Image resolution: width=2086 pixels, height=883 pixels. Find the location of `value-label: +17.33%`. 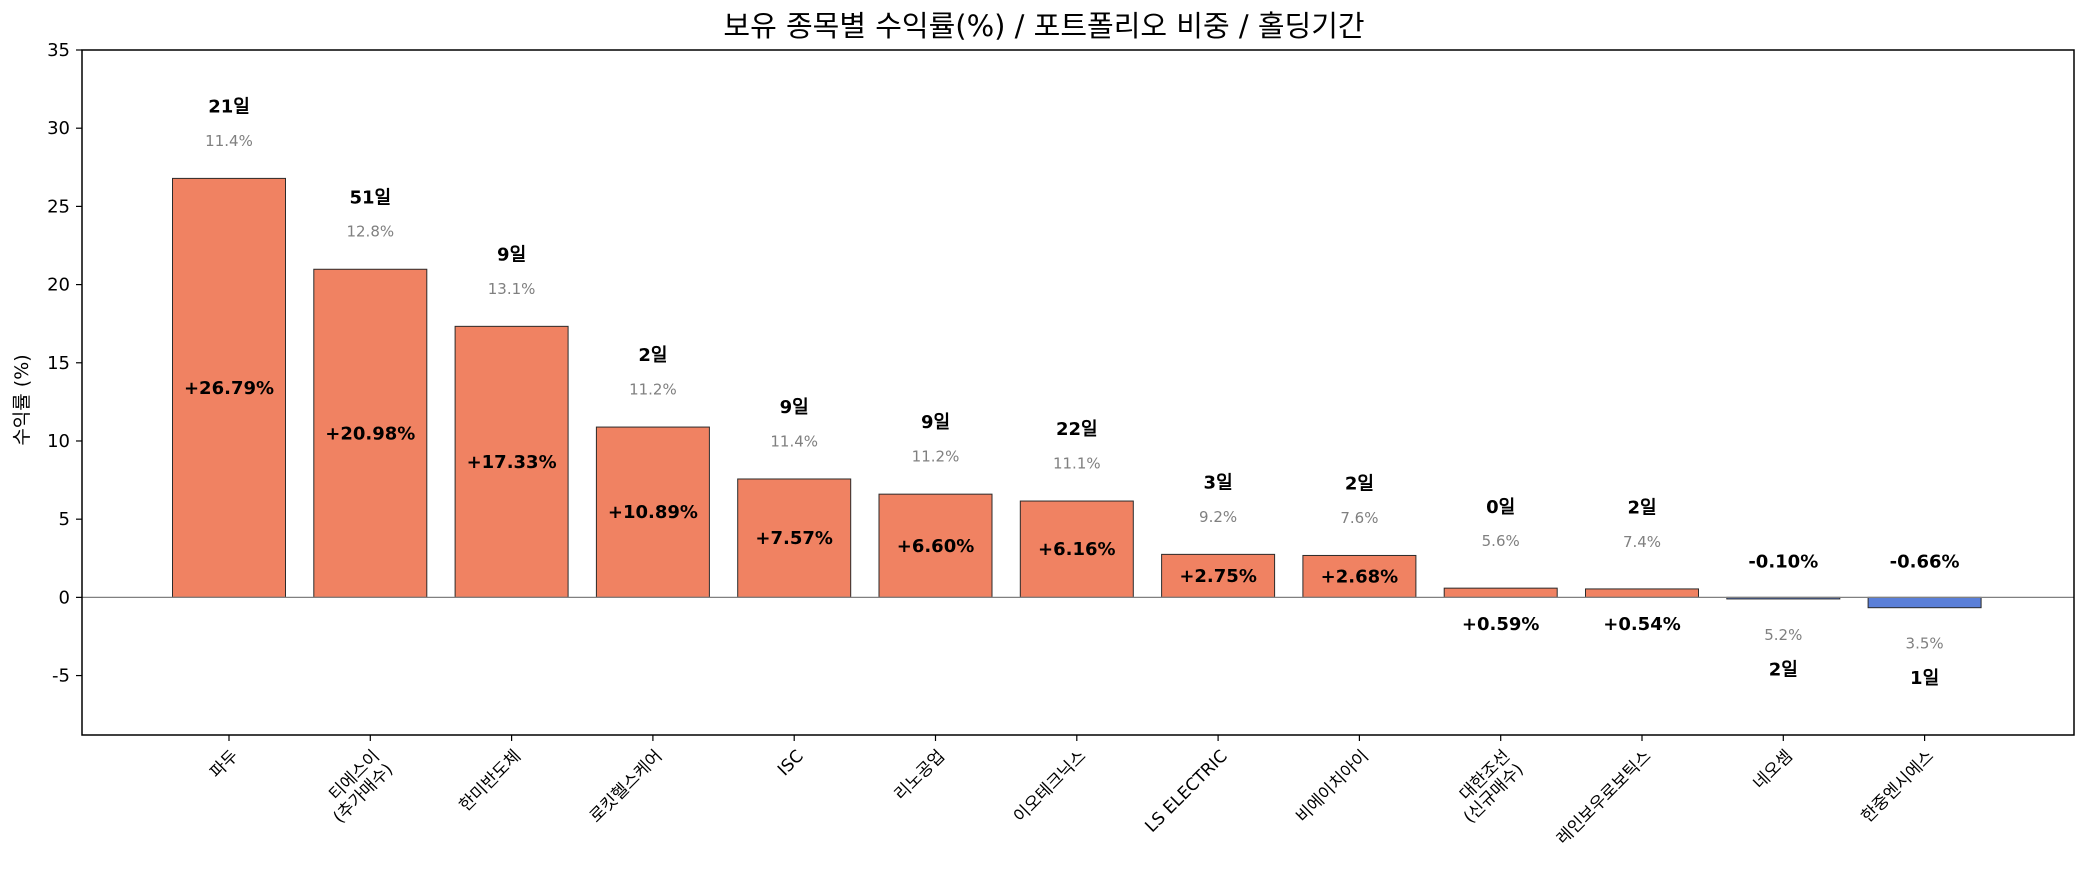

value-label: +17.33% is located at coordinates (512, 462).